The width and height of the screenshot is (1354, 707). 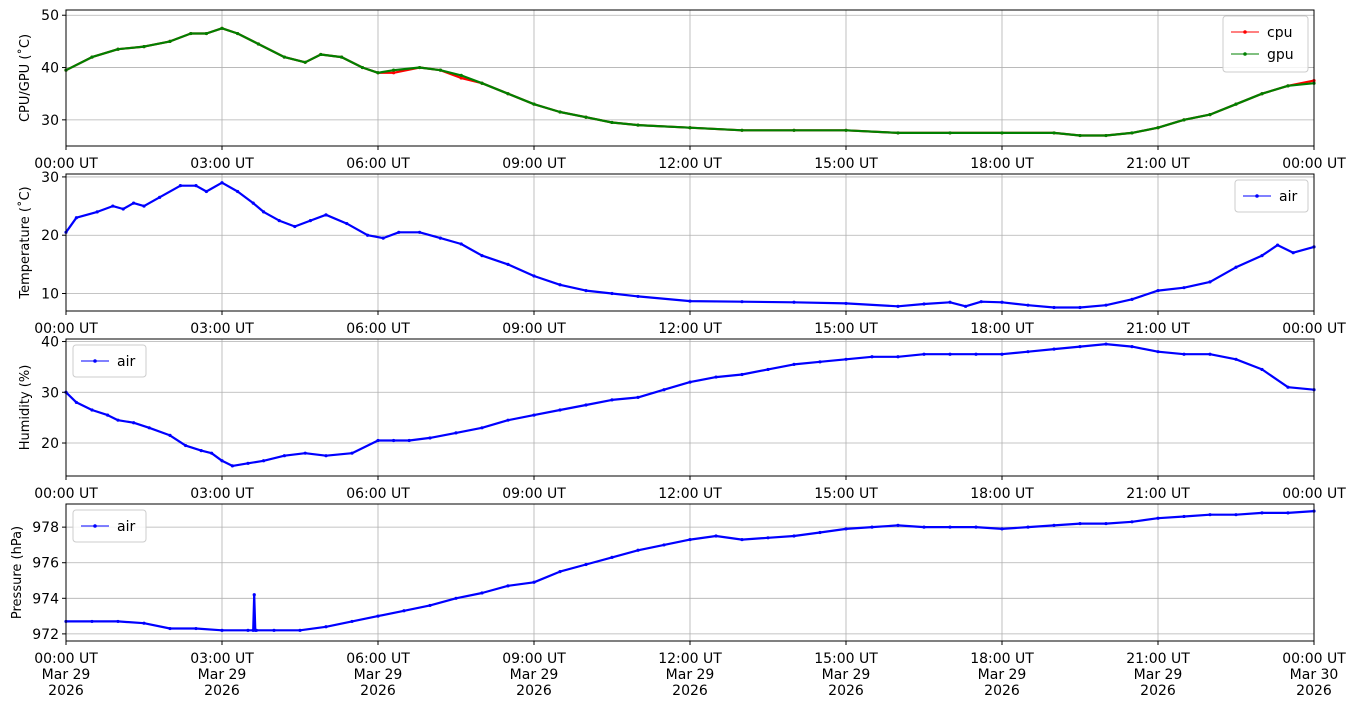 I want to click on x-tick-label: 03:00 UT Mar 29 2026, so click(x=222, y=675).